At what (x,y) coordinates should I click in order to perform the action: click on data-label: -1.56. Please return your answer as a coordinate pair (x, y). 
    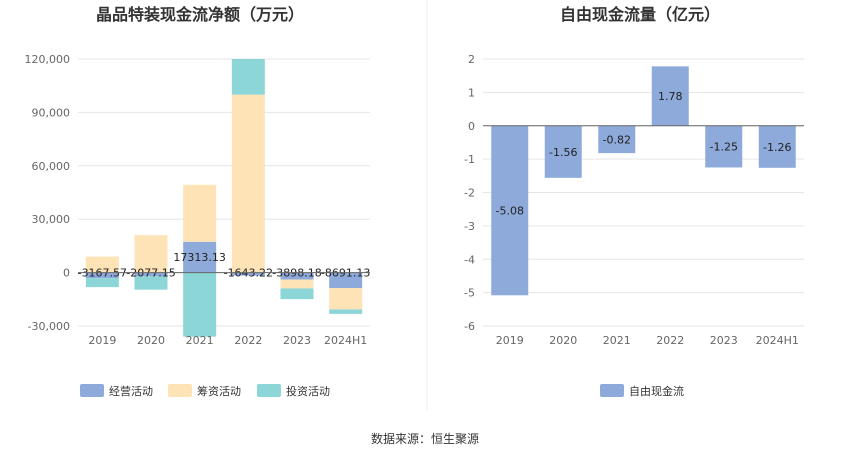
    Looking at the image, I should click on (563, 152).